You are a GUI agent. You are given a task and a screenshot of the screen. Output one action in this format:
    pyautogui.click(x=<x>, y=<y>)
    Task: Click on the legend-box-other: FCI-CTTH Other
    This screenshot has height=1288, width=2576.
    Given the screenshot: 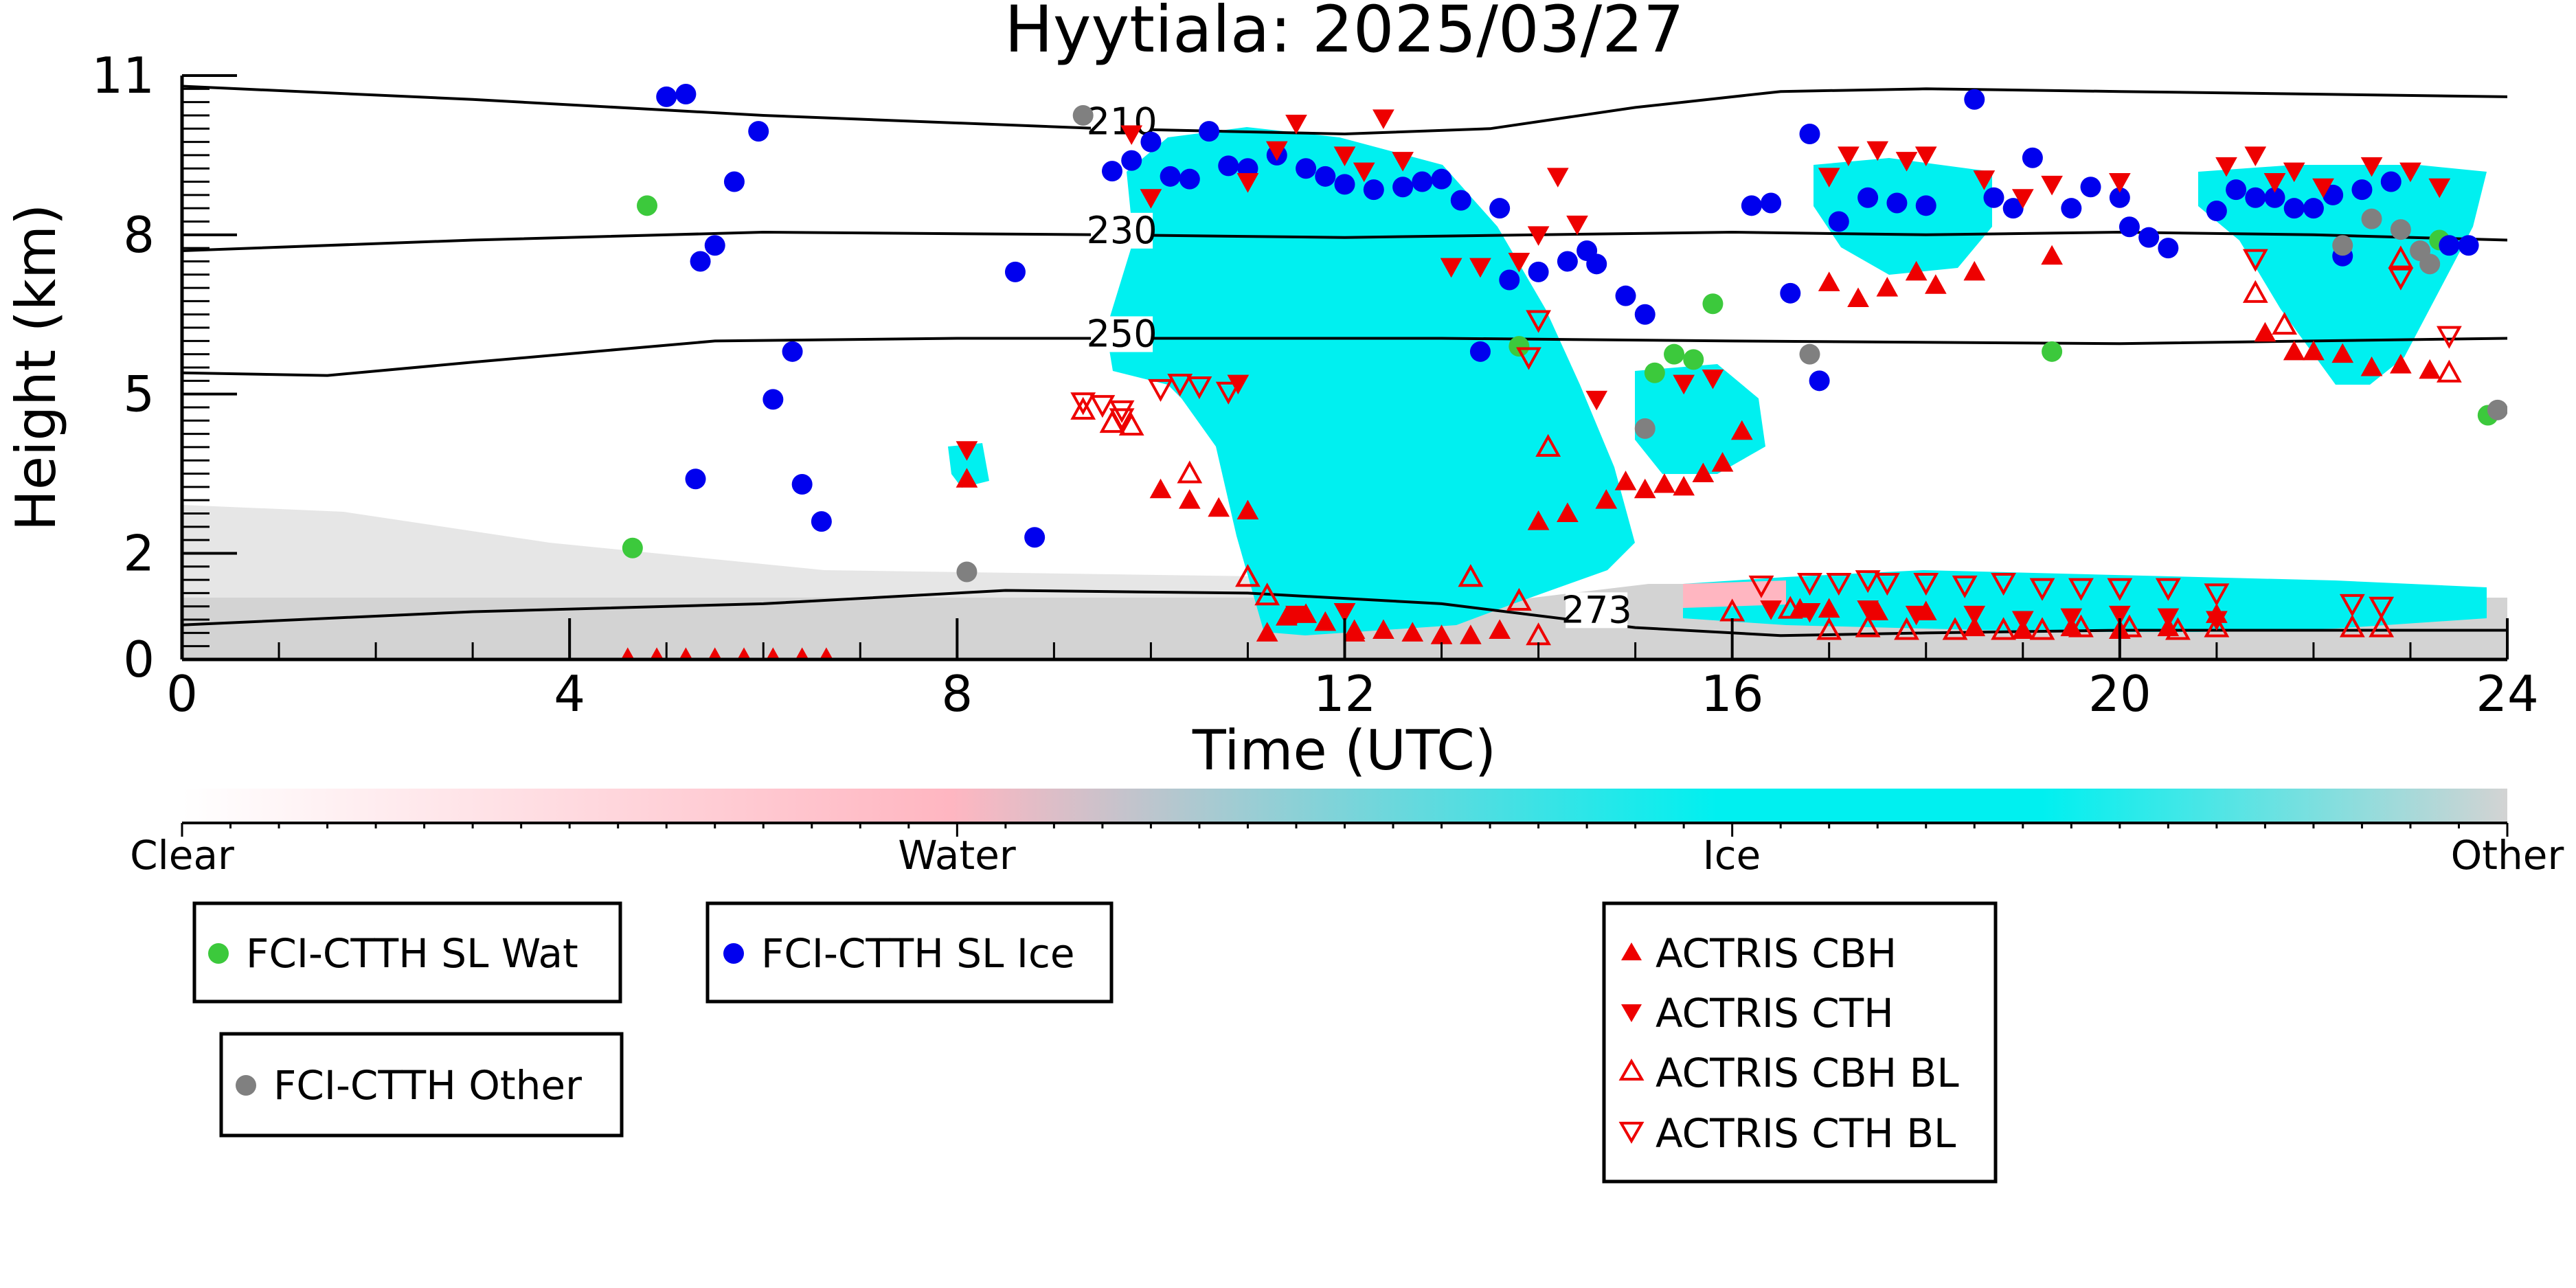 What is the action you would take?
    pyautogui.click(x=421, y=1085)
    